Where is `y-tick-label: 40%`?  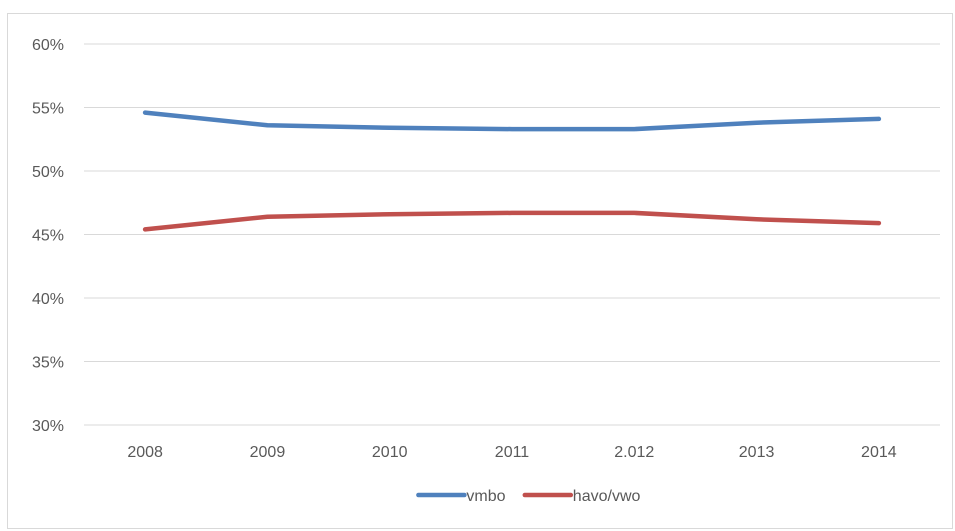 y-tick-label: 40% is located at coordinates (48, 299).